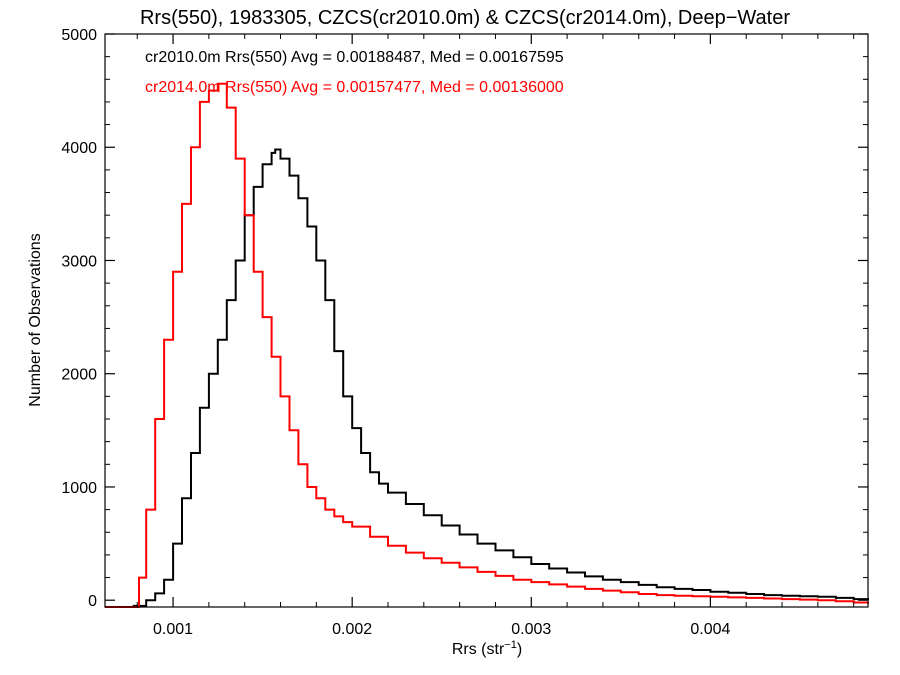 This screenshot has width=900, height=675. I want to click on y-tick-label-5: 5000, so click(79, 35).